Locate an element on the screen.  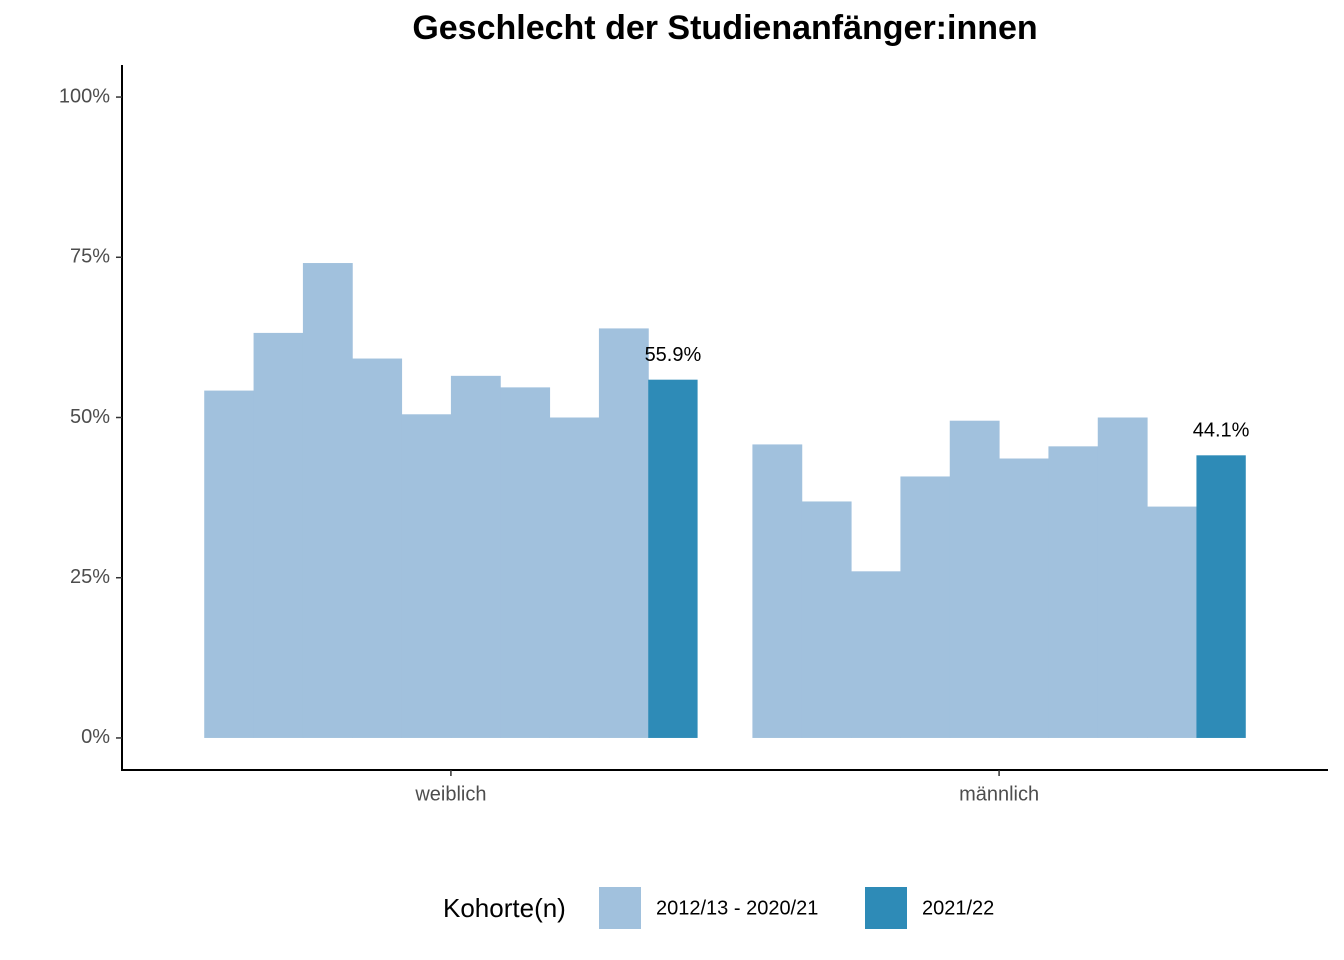
y-tick-label: 25% is located at coordinates (90, 577).